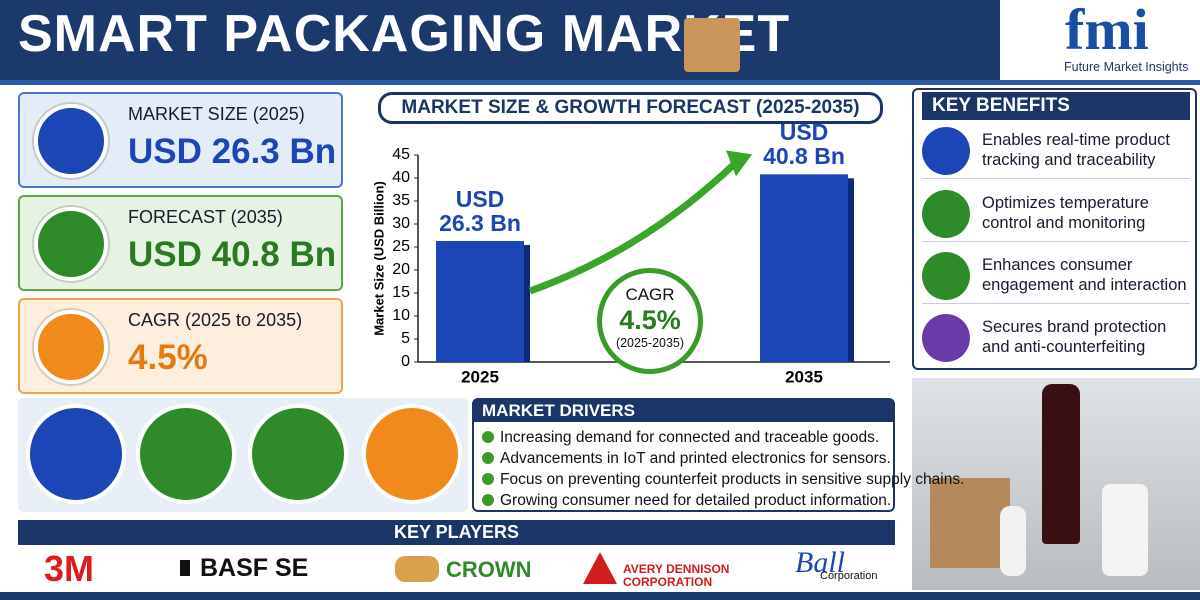 Image resolution: width=1200 pixels, height=600 pixels. What do you see at coordinates (632, 228) in the screenshot?
I see `growth-arrow` at bounding box center [632, 228].